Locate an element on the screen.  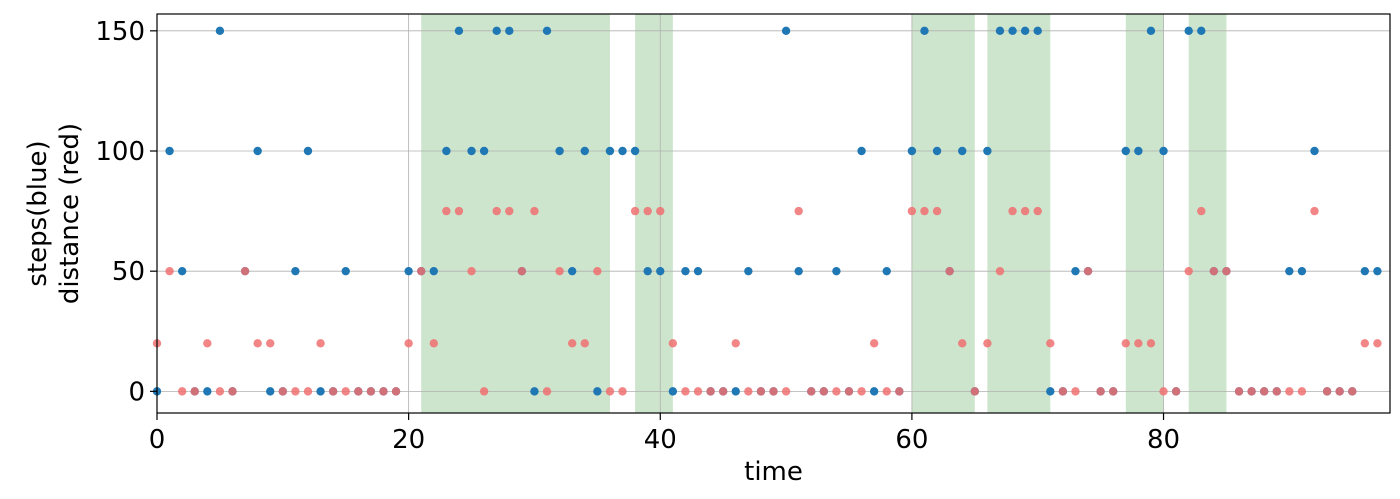
y-tick-label-50: 50 is located at coordinates (128, 272).